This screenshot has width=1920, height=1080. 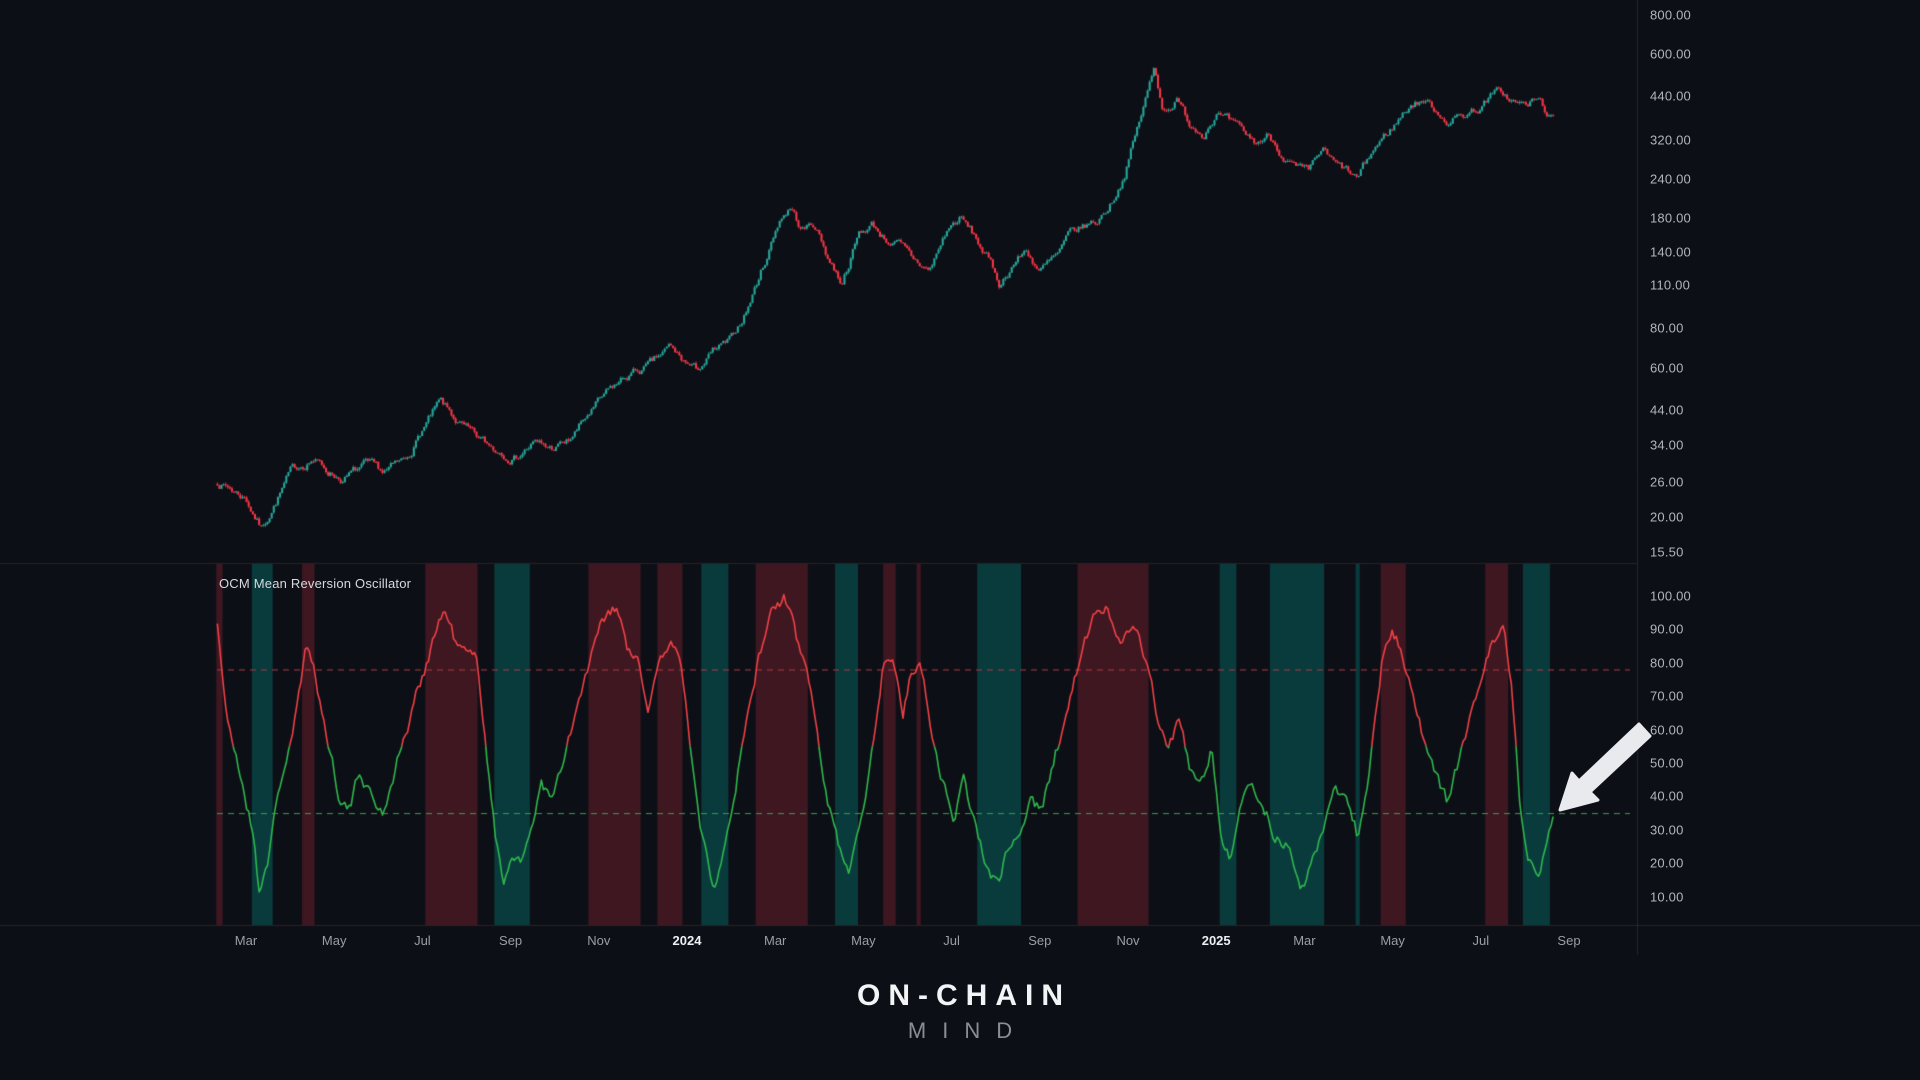 What do you see at coordinates (1670, 285) in the screenshot?
I see `price-axis-label: 110.00` at bounding box center [1670, 285].